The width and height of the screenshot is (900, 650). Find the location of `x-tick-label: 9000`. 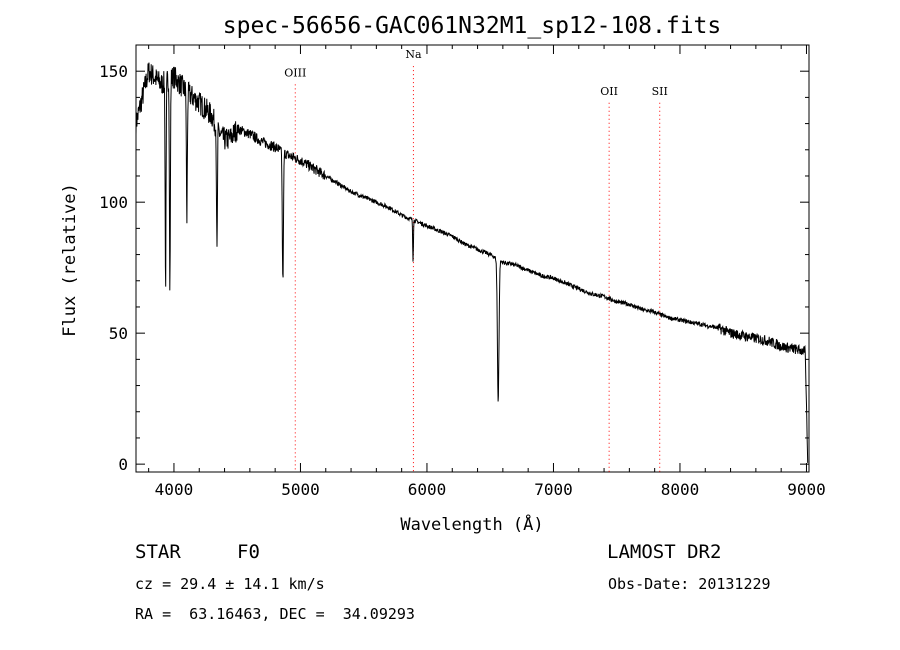

x-tick-label: 9000 is located at coordinates (806, 489).